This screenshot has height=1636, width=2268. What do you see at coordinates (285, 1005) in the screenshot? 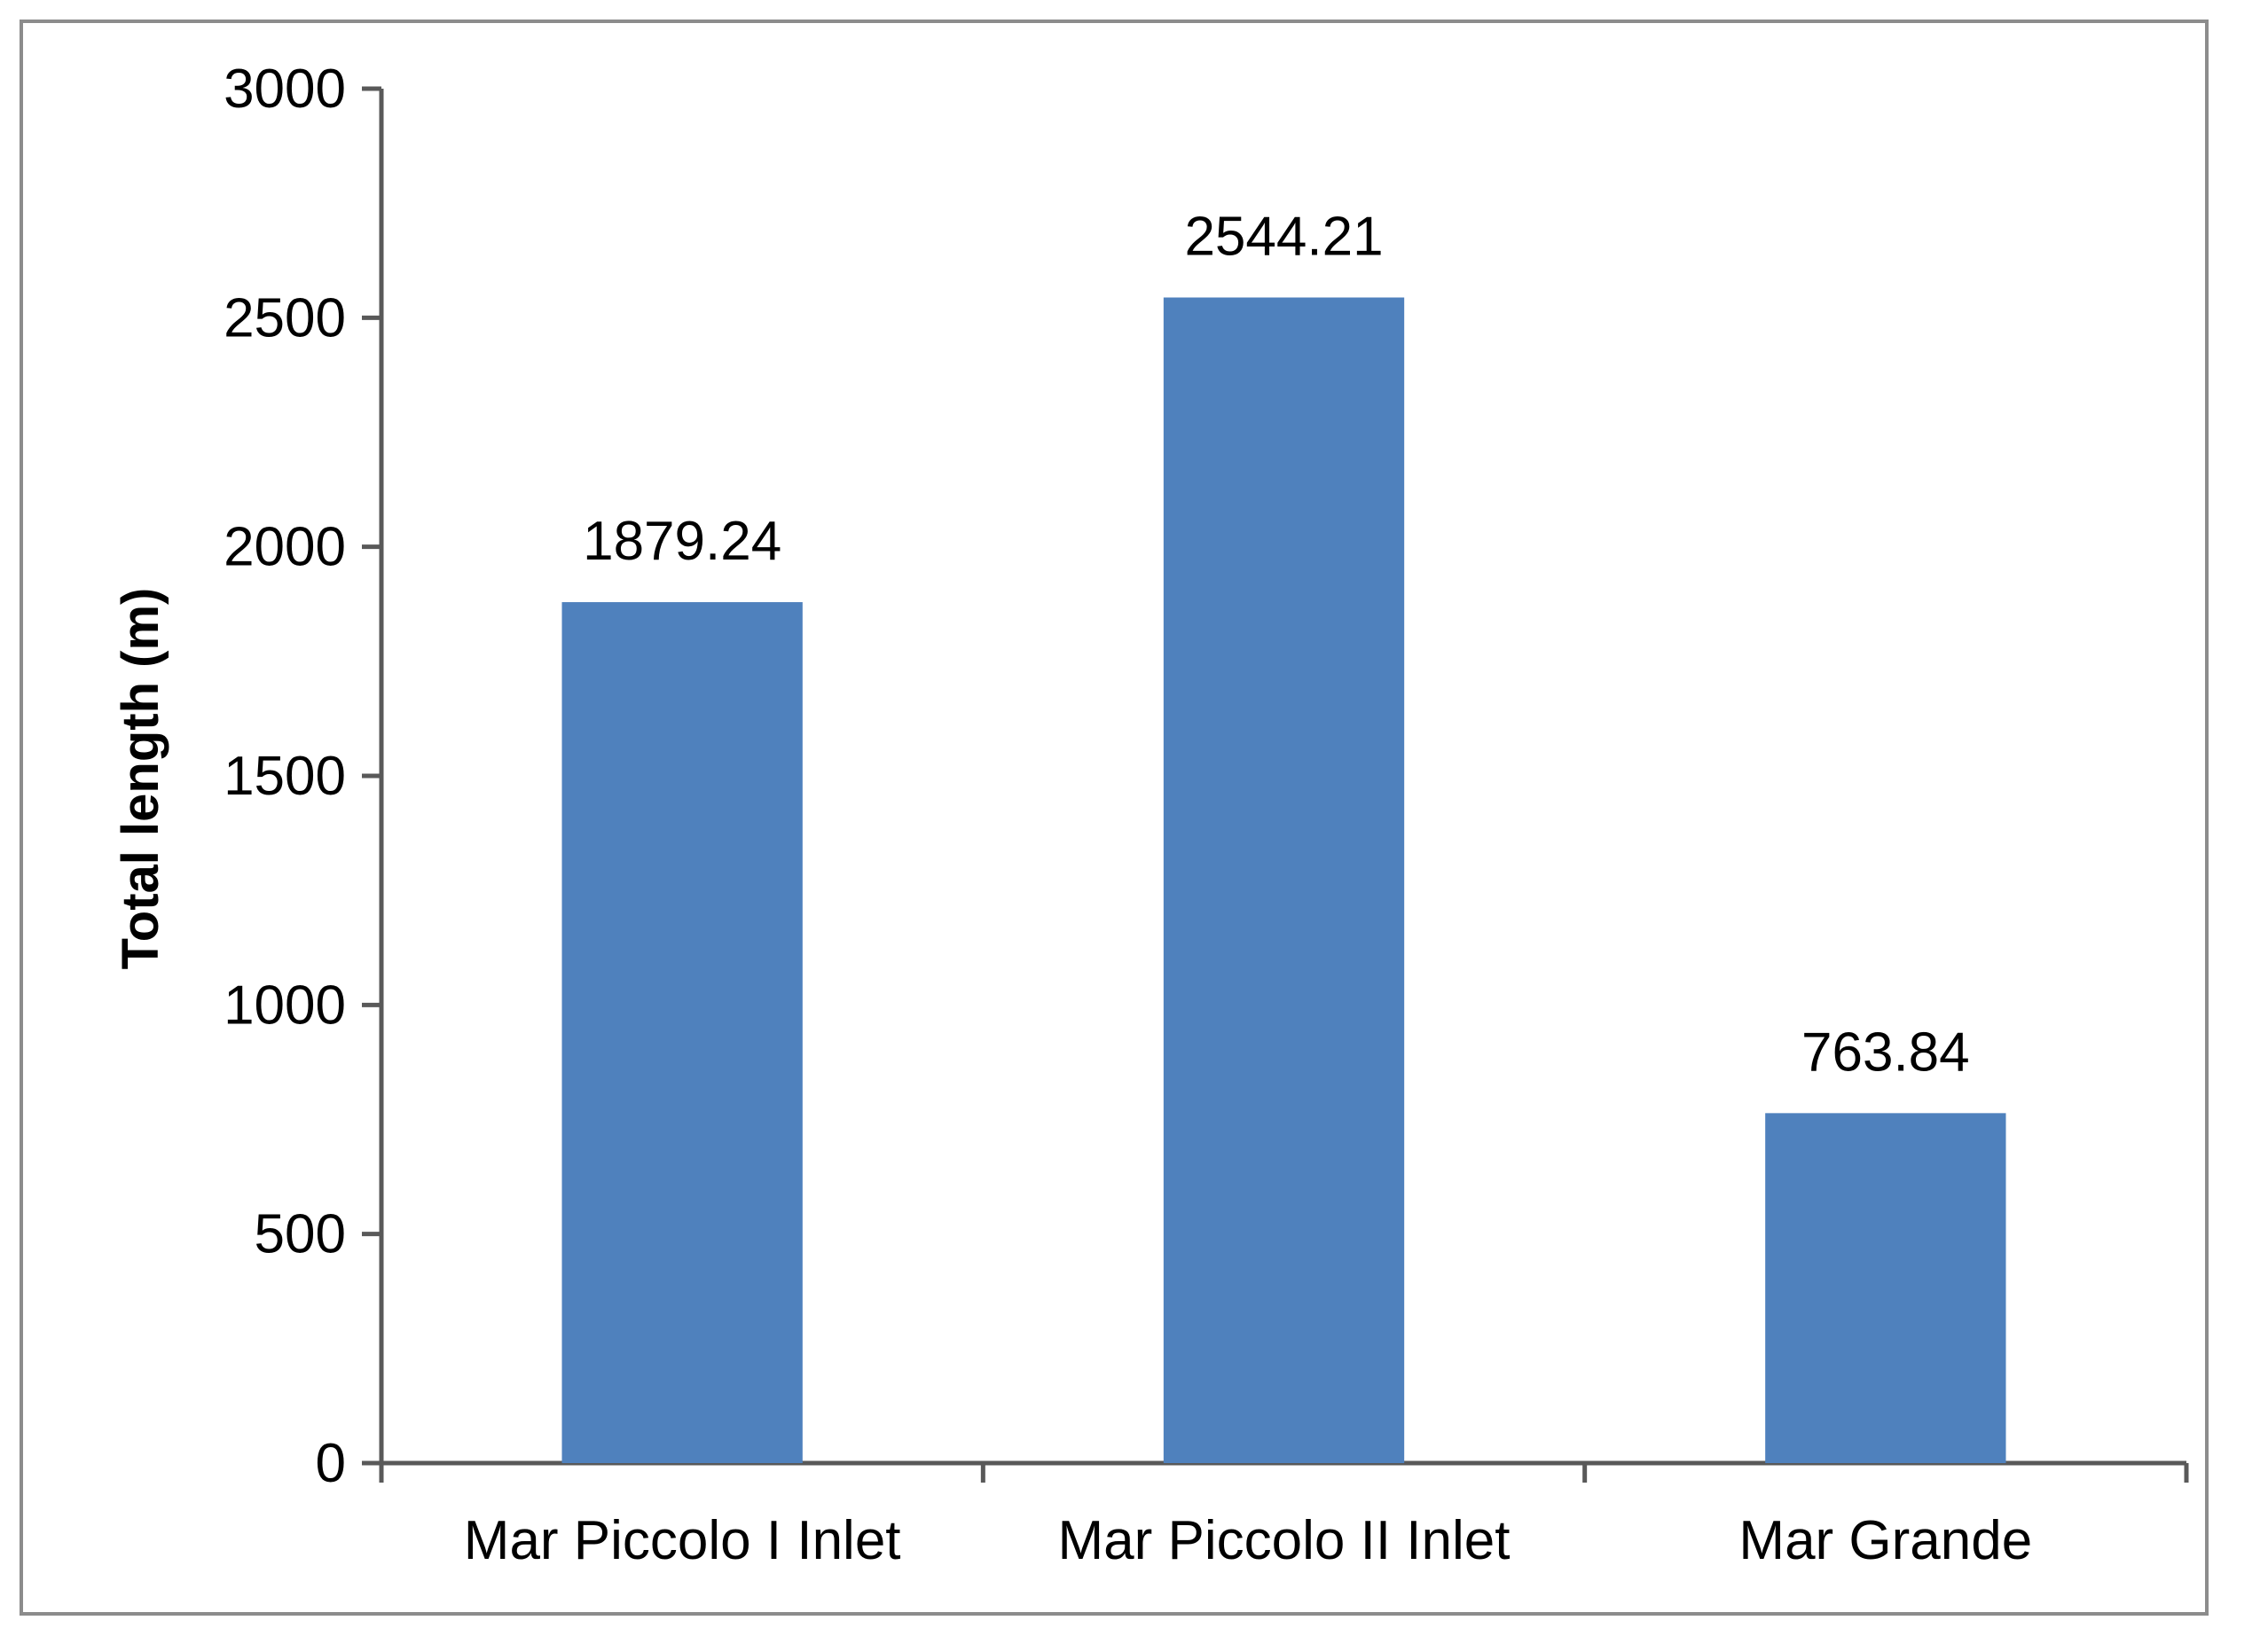
I see `y-tick-label: 1000` at bounding box center [285, 1005].